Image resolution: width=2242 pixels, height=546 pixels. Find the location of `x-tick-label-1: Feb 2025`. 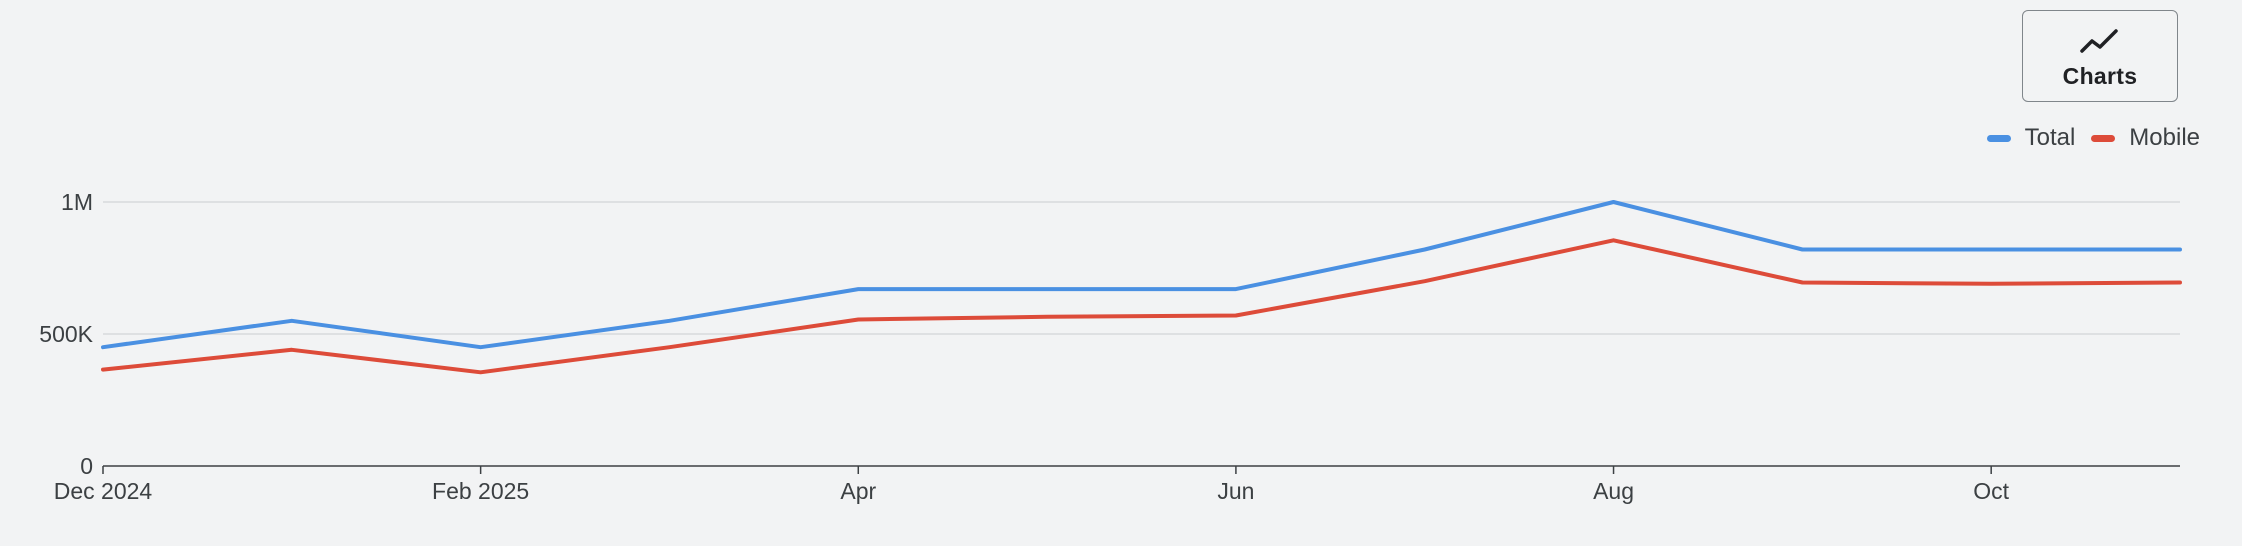

x-tick-label-1: Feb 2025 is located at coordinates (480, 491).